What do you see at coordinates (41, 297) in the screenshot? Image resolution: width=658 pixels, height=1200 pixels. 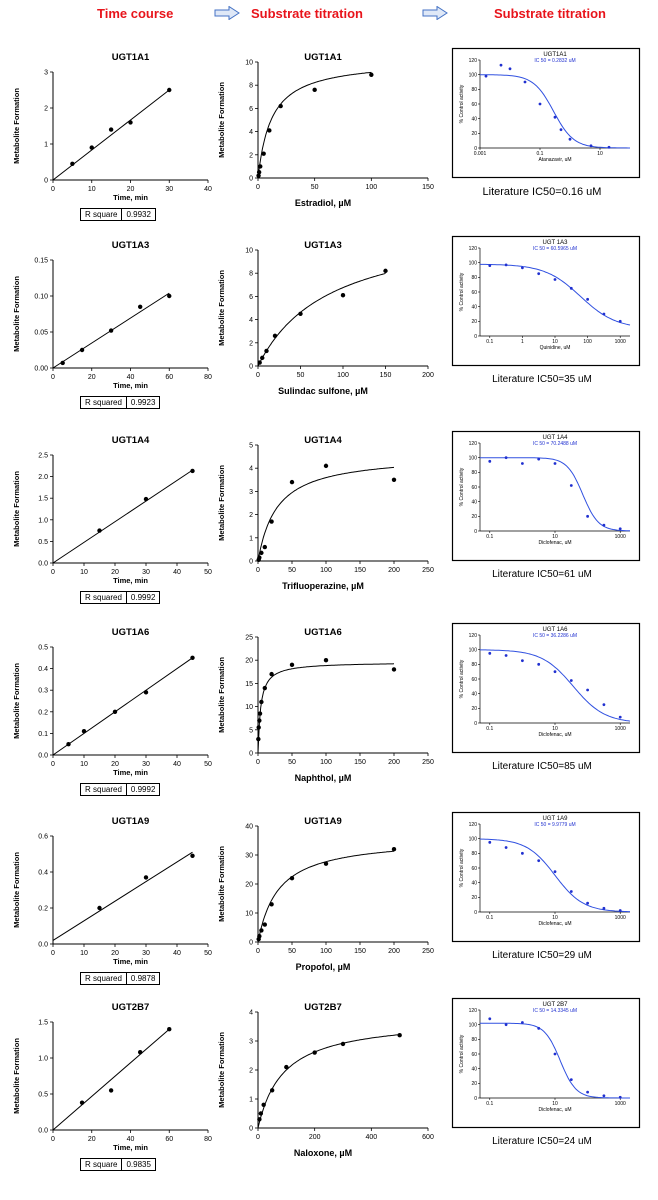 I see `y-tick-label: 0.10` at bounding box center [41, 297].